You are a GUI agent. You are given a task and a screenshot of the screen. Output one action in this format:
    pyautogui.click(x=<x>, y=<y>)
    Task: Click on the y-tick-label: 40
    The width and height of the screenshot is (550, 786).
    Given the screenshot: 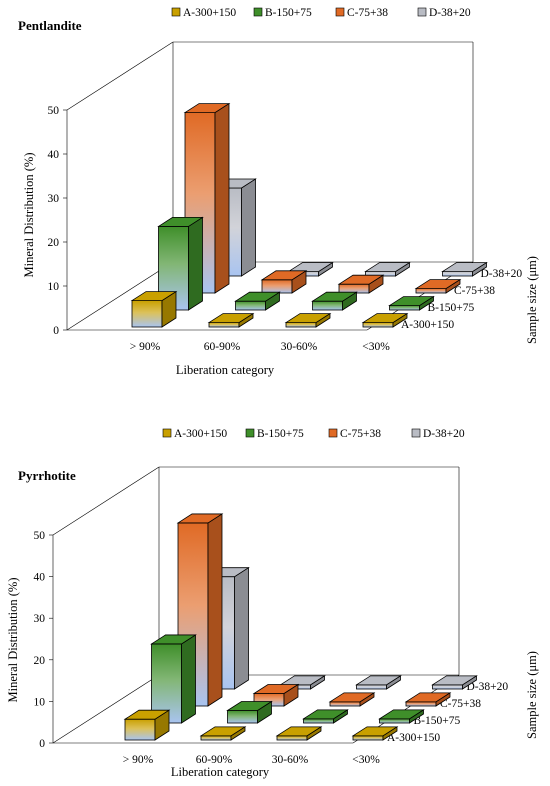 What is the action you would take?
    pyautogui.click(x=40, y=578)
    